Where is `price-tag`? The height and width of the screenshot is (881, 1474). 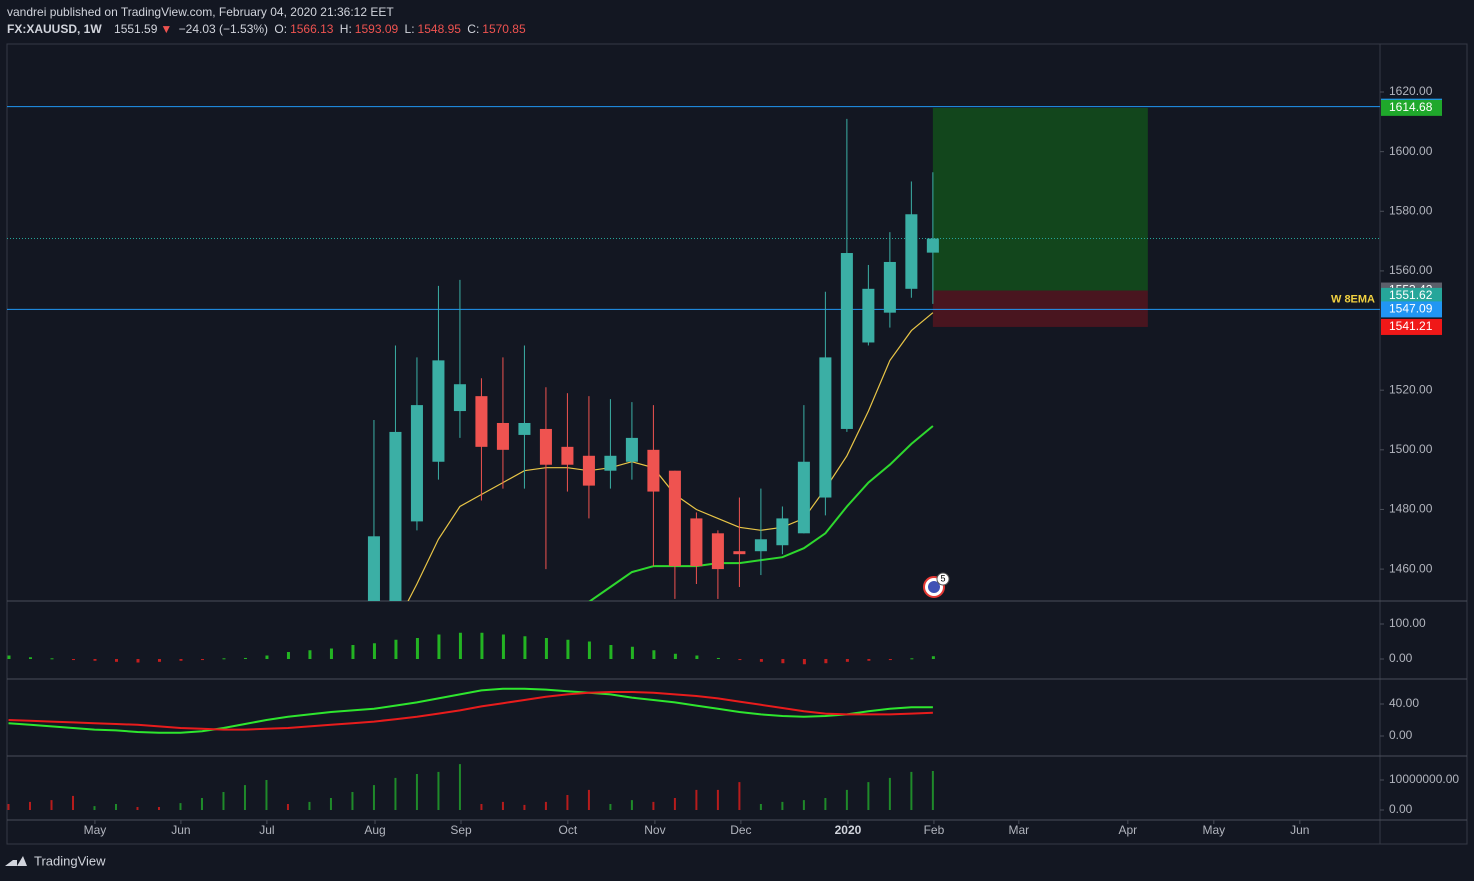 price-tag is located at coordinates (1411, 295).